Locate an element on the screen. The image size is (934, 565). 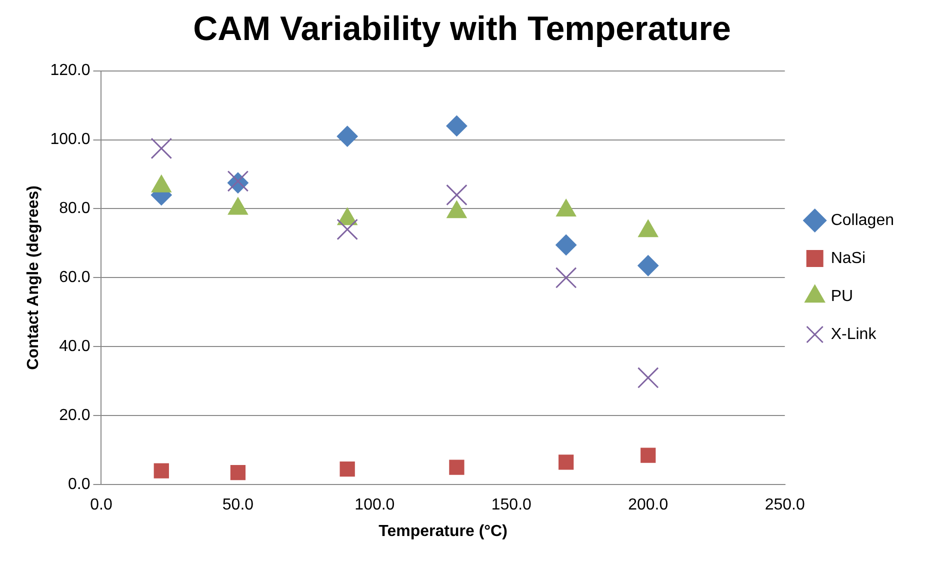
y-tick-label: 0.0 is located at coordinates (79, 485).